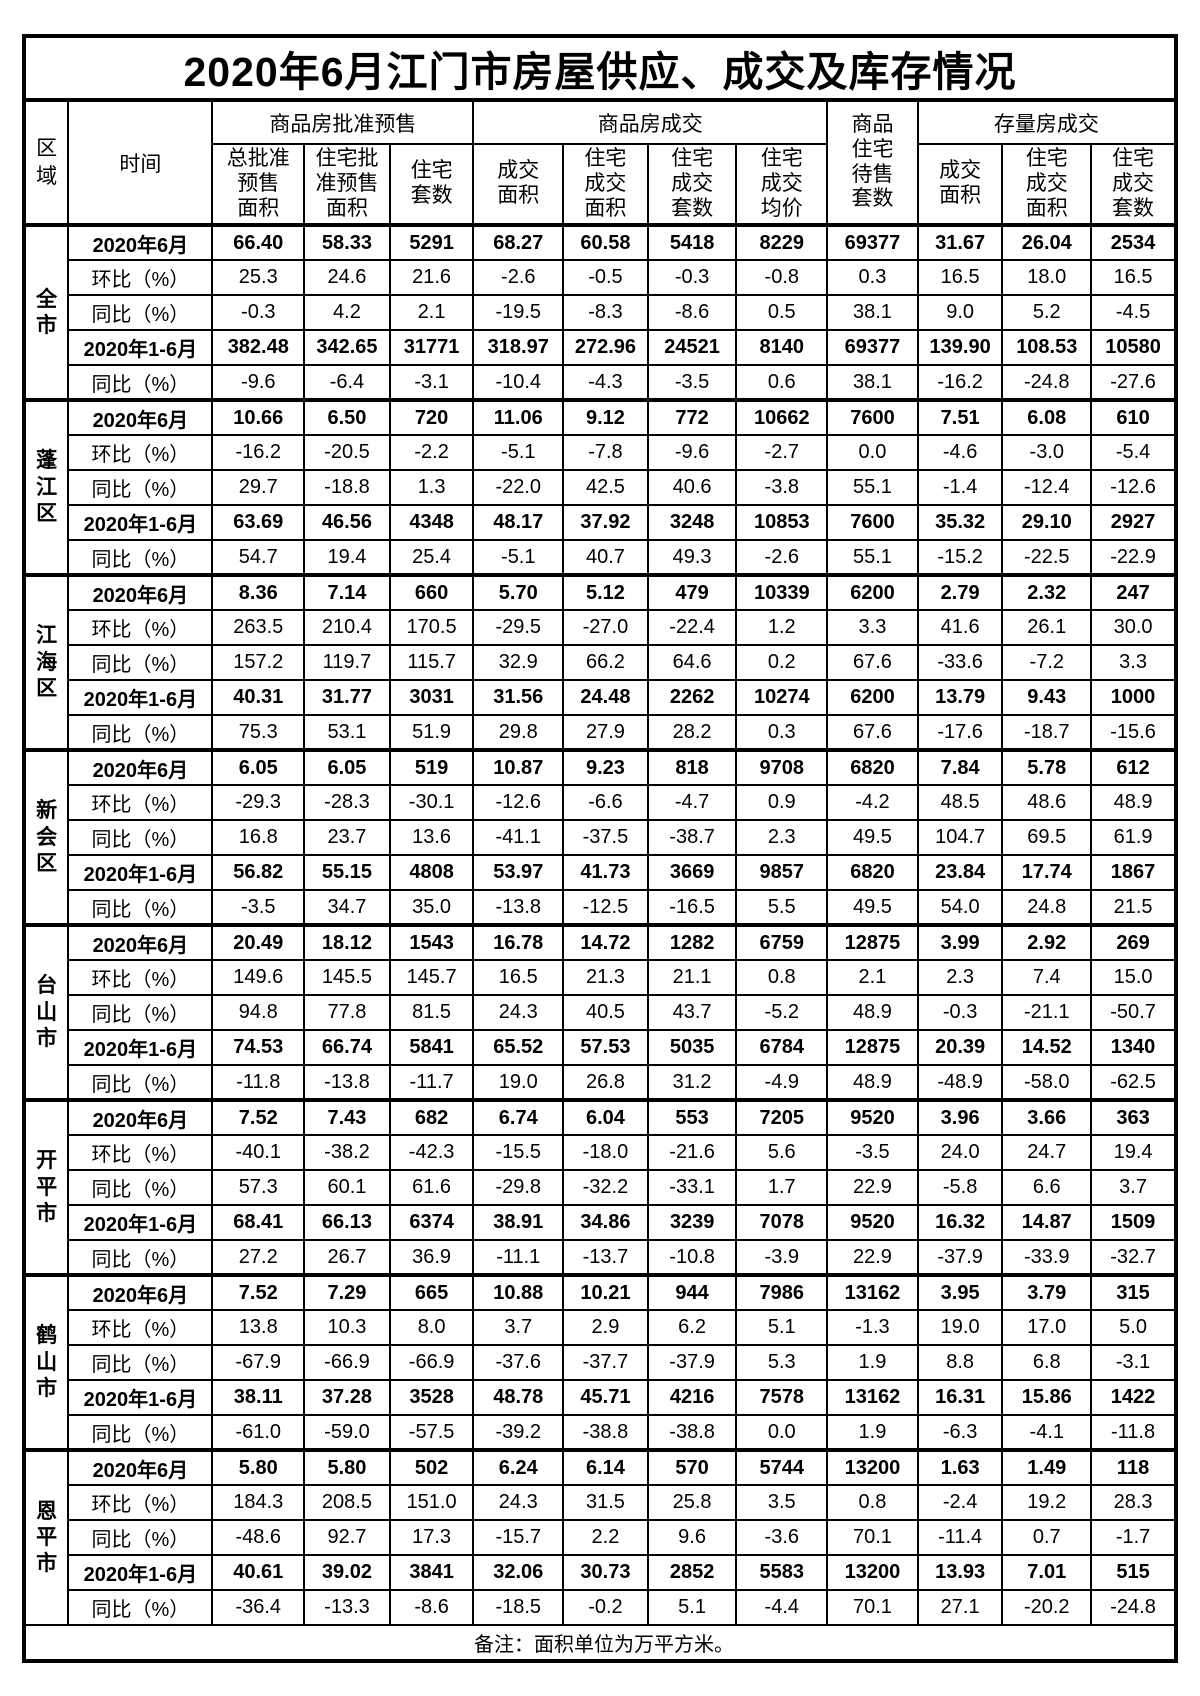 The image size is (1200, 1696). Describe the element at coordinates (960, 1363) in the screenshot. I see `data-cell: 8.8` at that location.